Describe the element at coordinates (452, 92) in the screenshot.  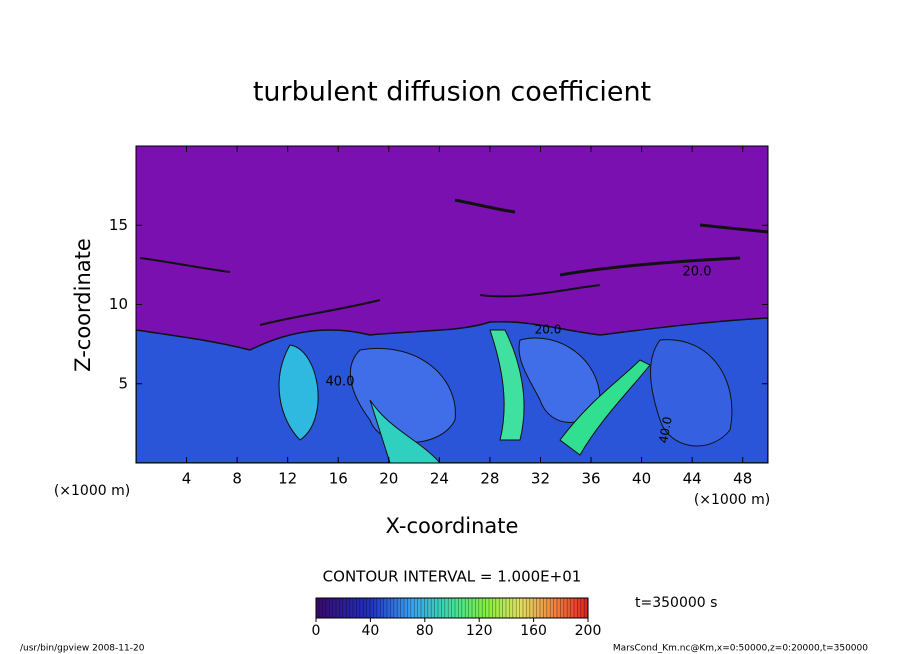
I see `chart-title: turbulent diffusion coefficient` at that location.